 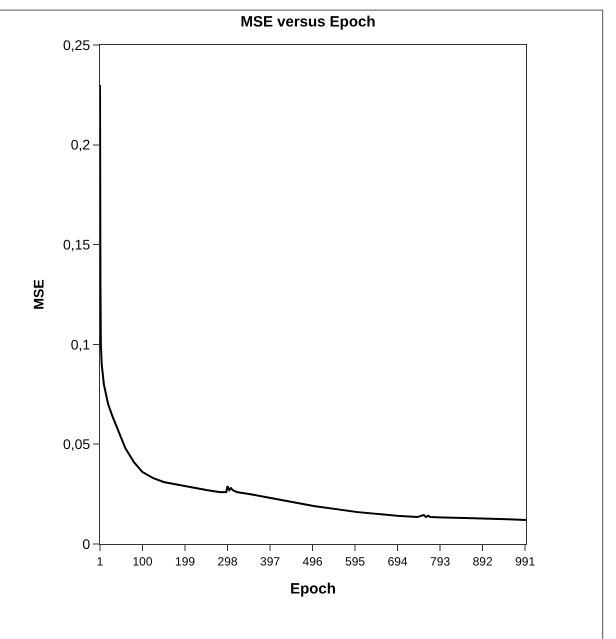 I want to click on y-tick-label: 0,25, so click(x=76, y=44).